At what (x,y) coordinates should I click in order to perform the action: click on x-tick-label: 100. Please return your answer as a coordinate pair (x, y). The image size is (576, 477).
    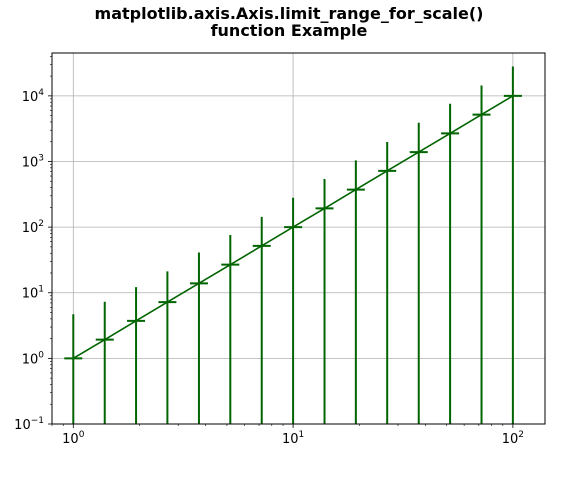
    Looking at the image, I should click on (73, 438).